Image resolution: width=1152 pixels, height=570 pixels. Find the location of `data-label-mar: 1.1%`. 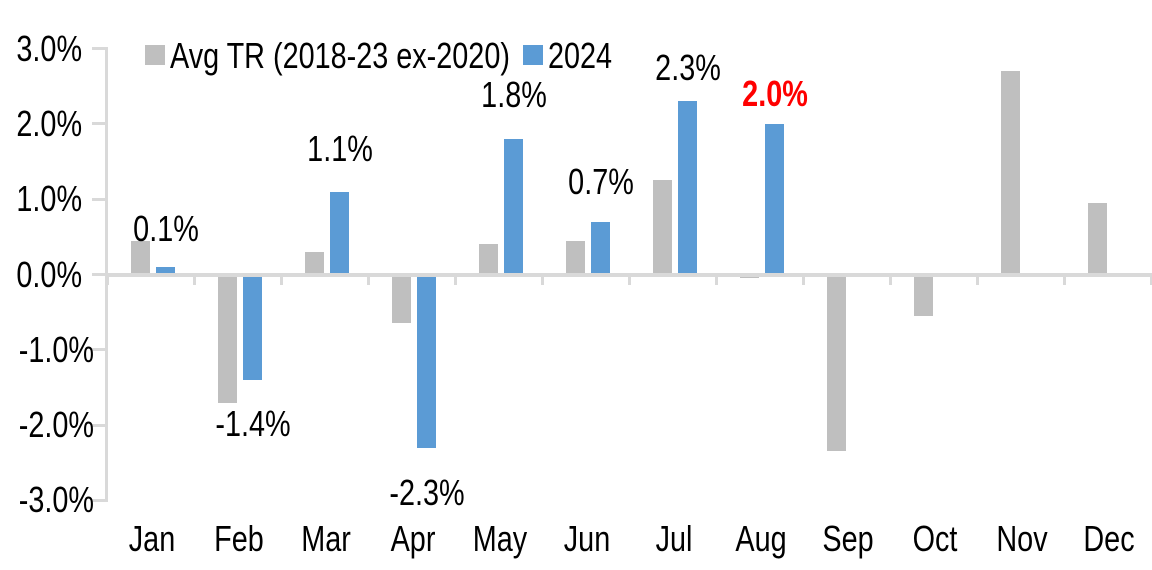

data-label-mar: 1.1% is located at coordinates (339, 149).